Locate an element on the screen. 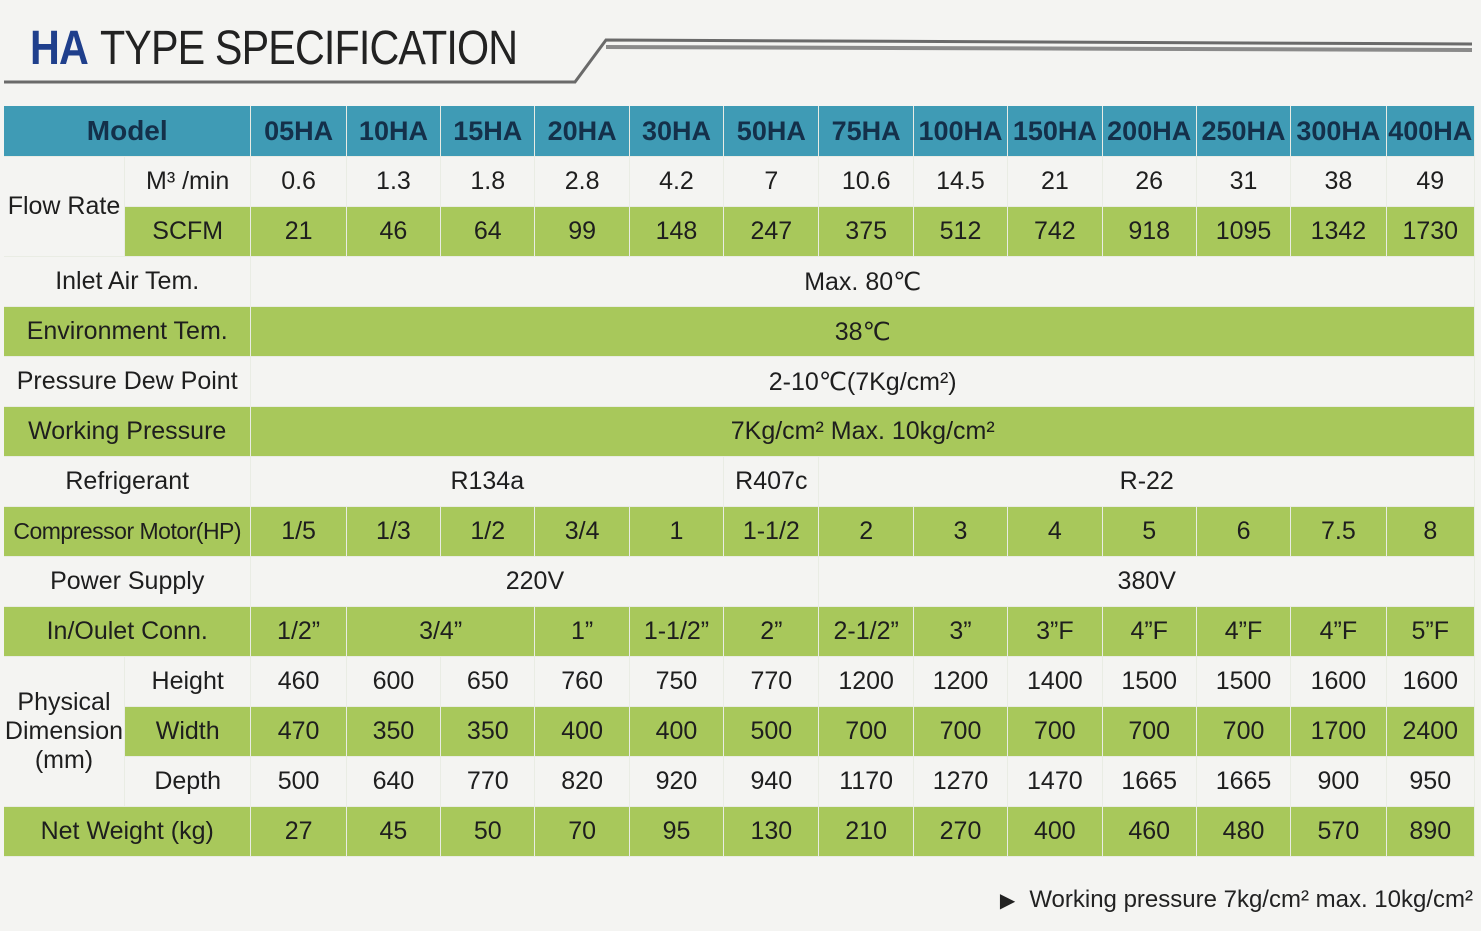 This screenshot has width=1481, height=931. dew-point-value: 2-10℃(7Kg/cm²) is located at coordinates (862, 381).